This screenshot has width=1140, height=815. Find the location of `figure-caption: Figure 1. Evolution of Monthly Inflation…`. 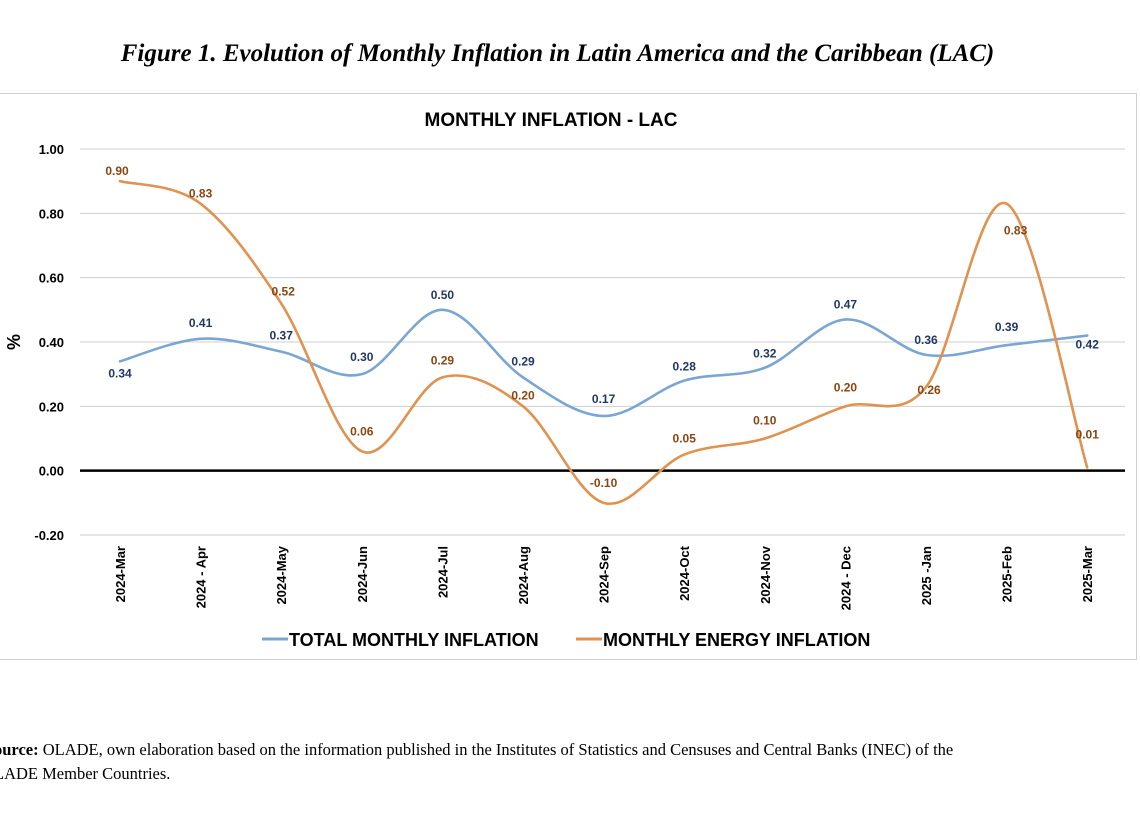

figure-caption: Figure 1. Evolution of Monthly Inflation… is located at coordinates (557, 53).